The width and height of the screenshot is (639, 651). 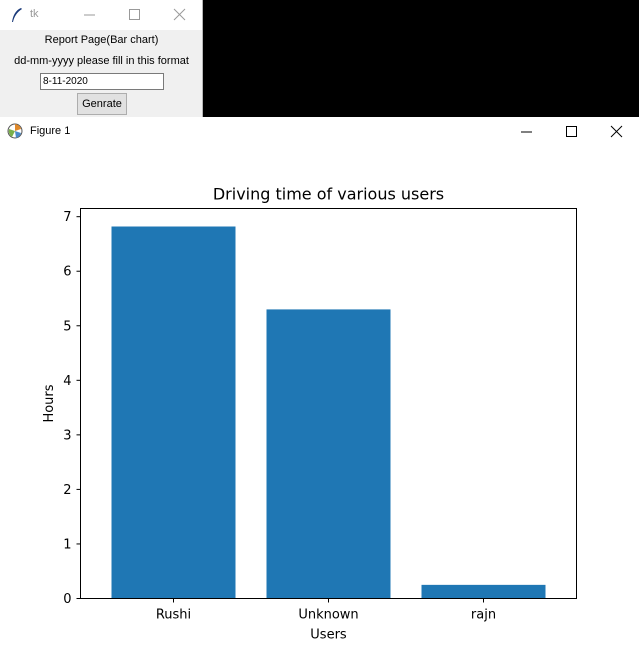 I want to click on figure-close-icon, so click(x=617, y=132).